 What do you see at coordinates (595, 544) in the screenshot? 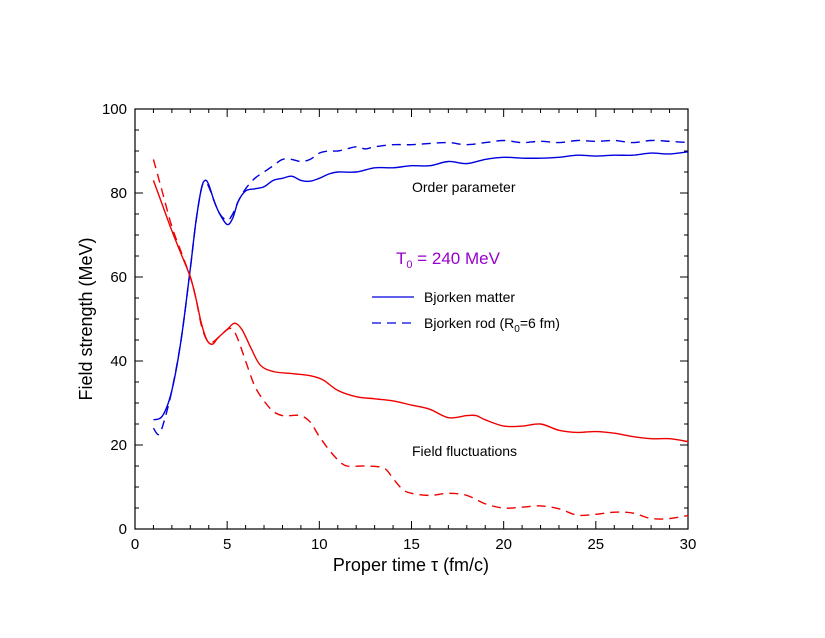
I see `x-tick-label: 25` at bounding box center [595, 544].